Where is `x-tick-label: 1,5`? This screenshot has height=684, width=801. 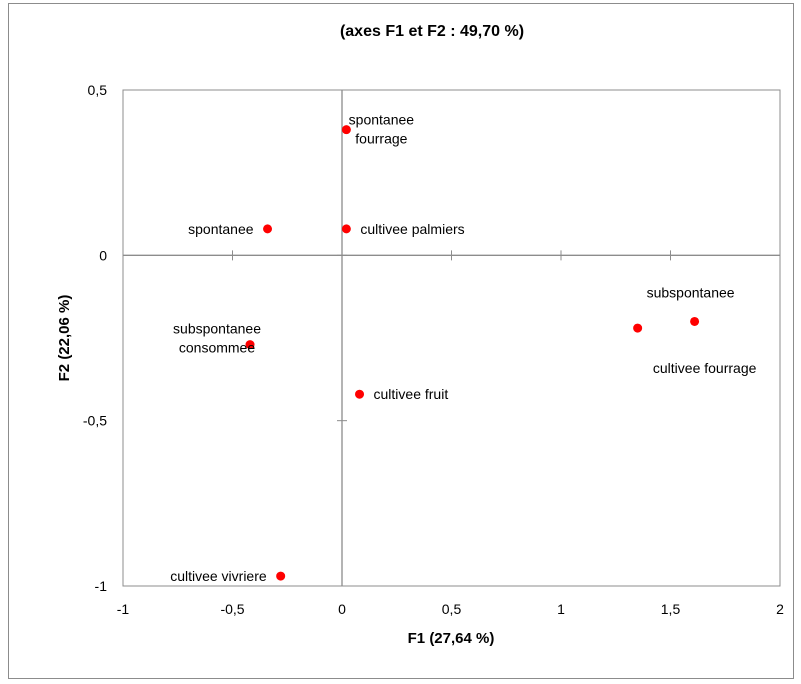 x-tick-label: 1,5 is located at coordinates (671, 609).